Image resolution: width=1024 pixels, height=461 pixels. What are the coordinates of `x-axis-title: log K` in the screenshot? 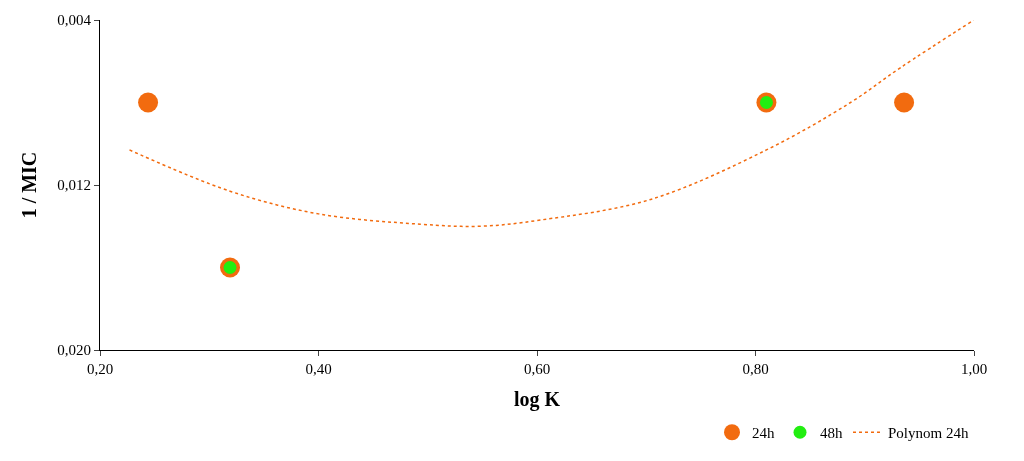 It's located at (537, 399).